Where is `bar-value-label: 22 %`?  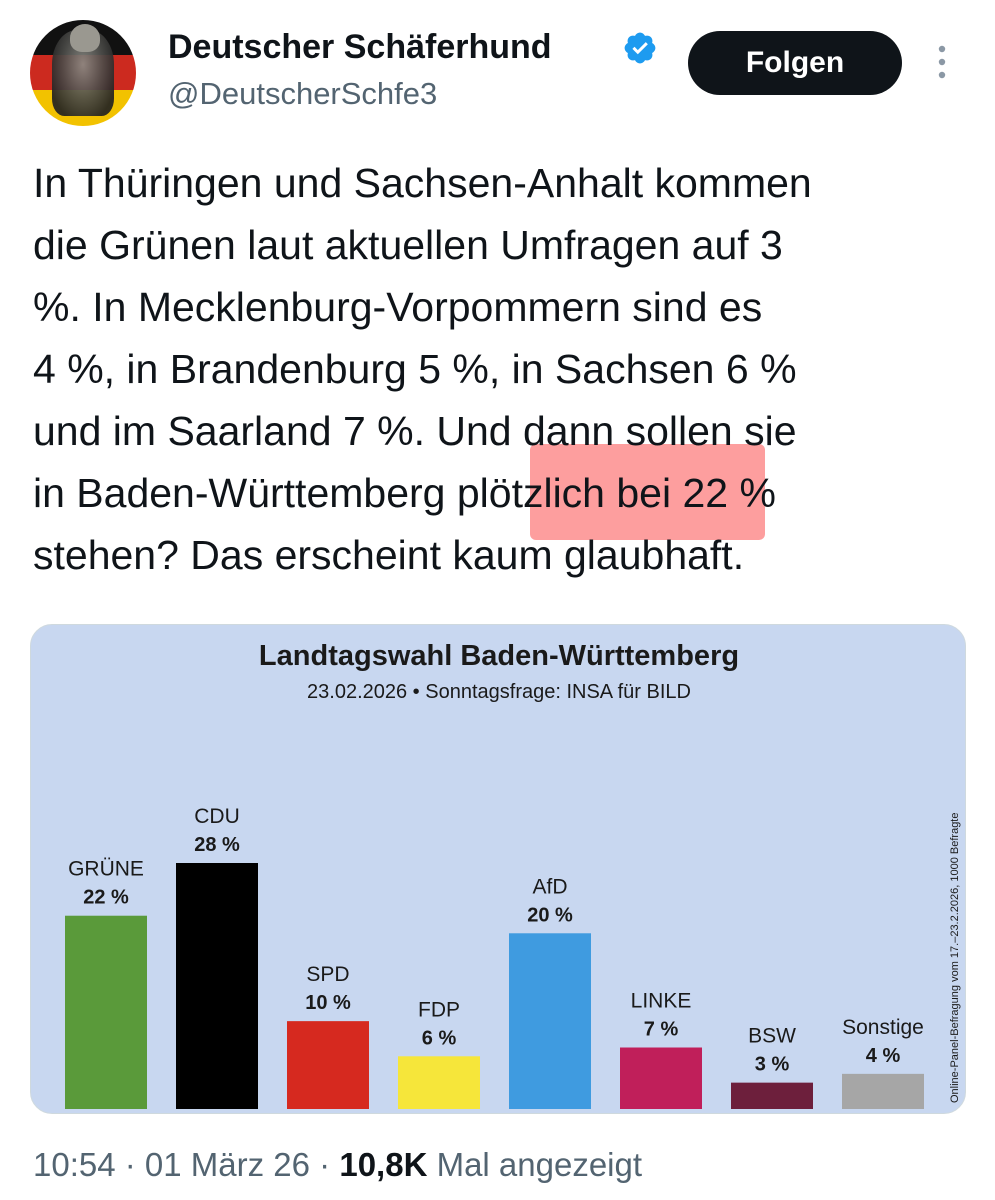 bar-value-label: 22 % is located at coordinates (106, 898).